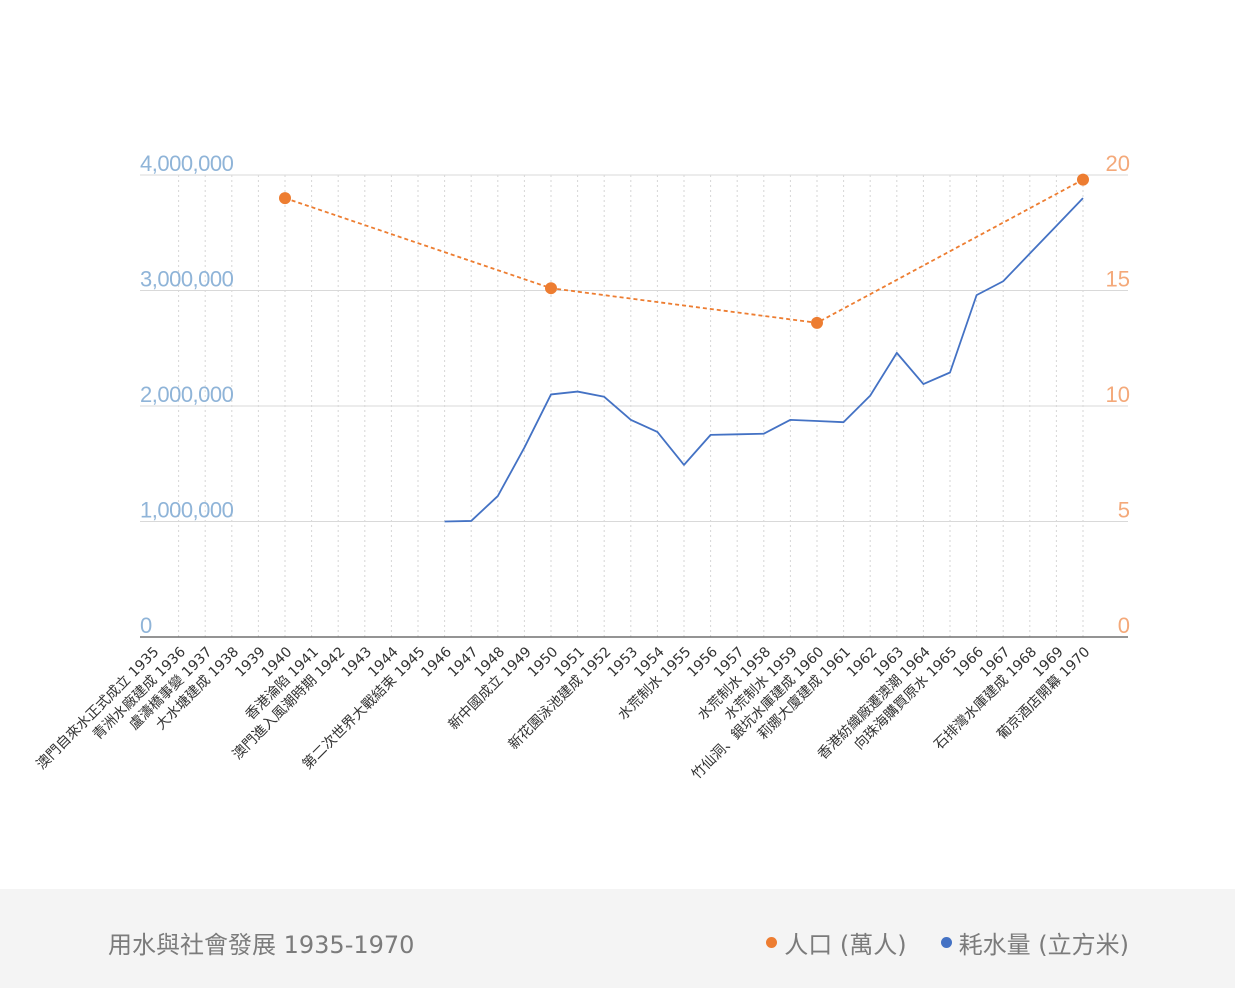 Image resolution: width=1235 pixels, height=988 pixels. I want to click on x-tick-label-group: 1947, so click(463, 662).